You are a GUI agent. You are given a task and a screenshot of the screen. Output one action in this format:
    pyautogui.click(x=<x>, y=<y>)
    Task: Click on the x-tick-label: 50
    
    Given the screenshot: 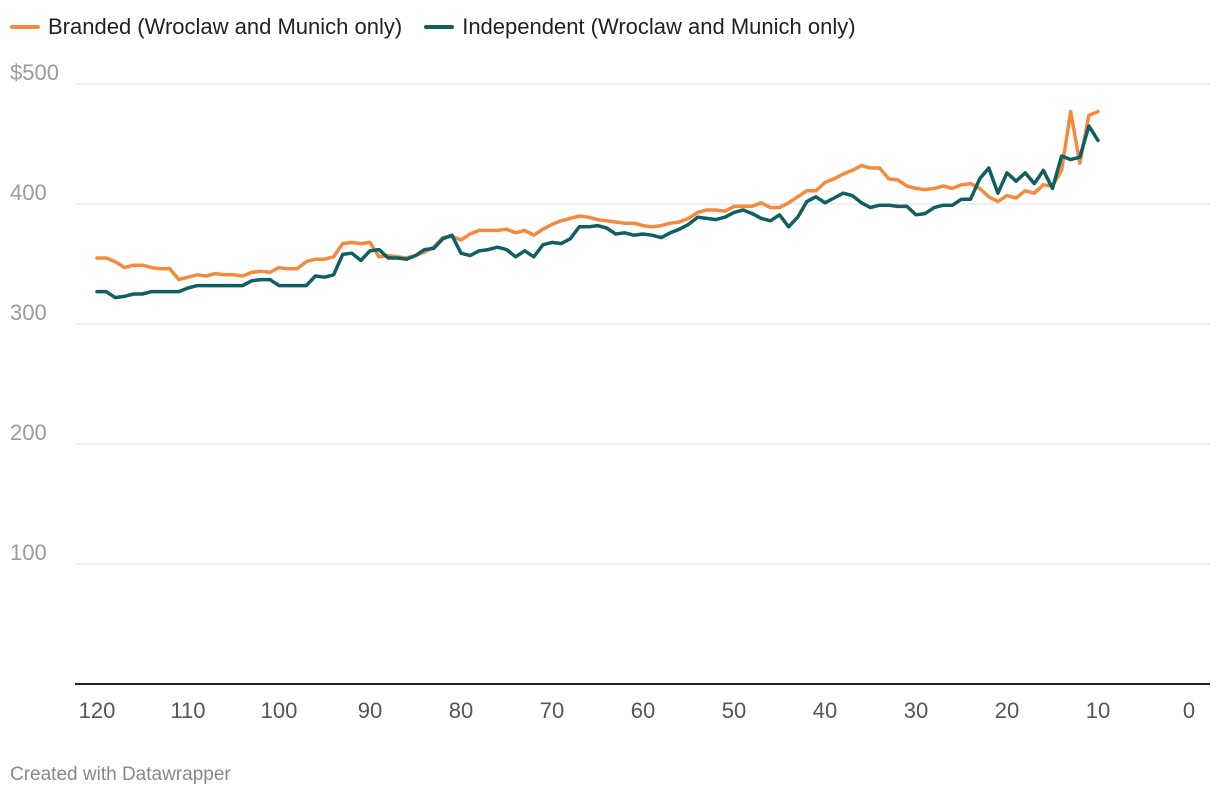 What is the action you would take?
    pyautogui.click(x=734, y=710)
    